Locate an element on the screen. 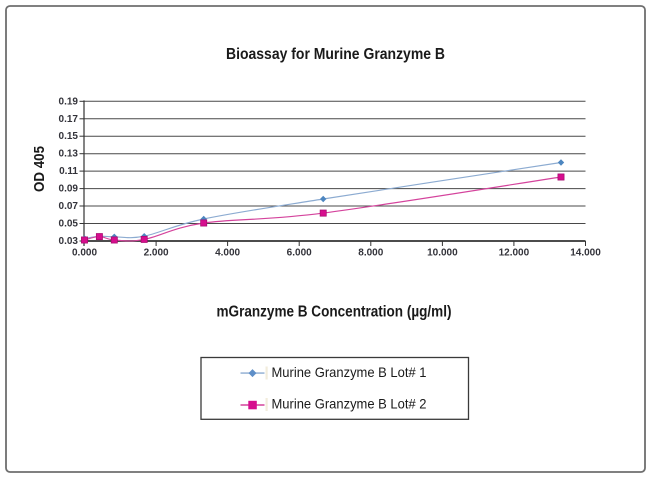  svg-text: OD 405 is located at coordinates (40, 169).